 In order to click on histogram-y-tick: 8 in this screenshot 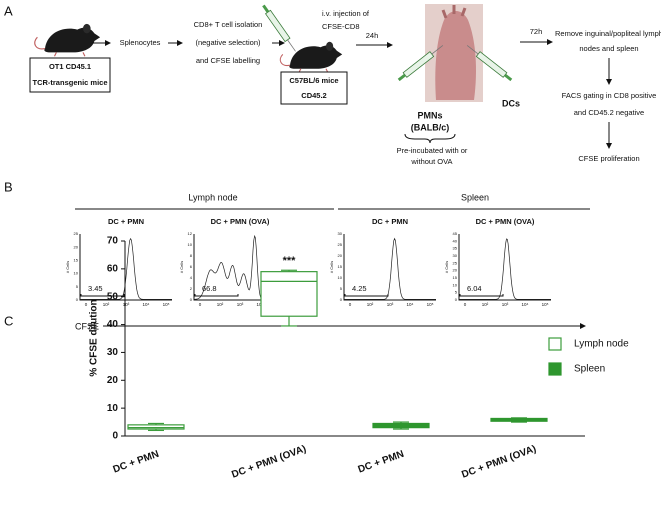, I will do `click(191, 255)`.